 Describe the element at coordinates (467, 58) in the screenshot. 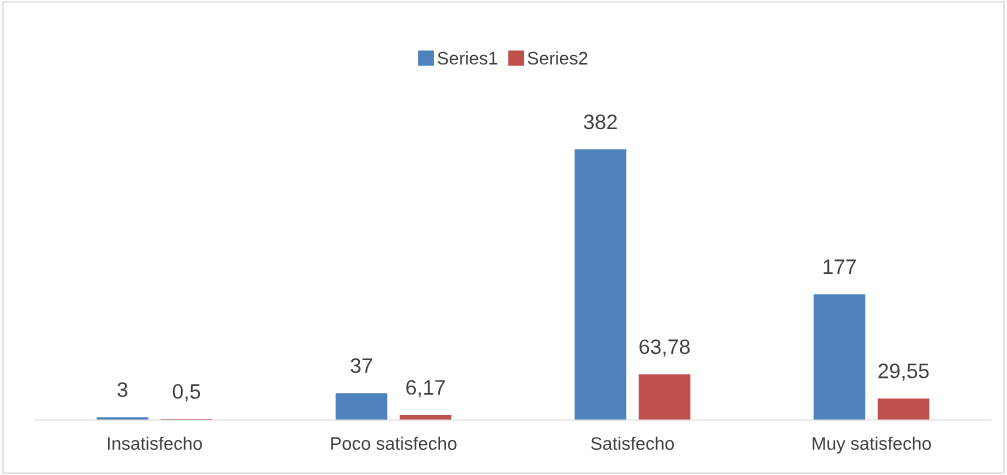

I see `legend-label: Series1` at that location.